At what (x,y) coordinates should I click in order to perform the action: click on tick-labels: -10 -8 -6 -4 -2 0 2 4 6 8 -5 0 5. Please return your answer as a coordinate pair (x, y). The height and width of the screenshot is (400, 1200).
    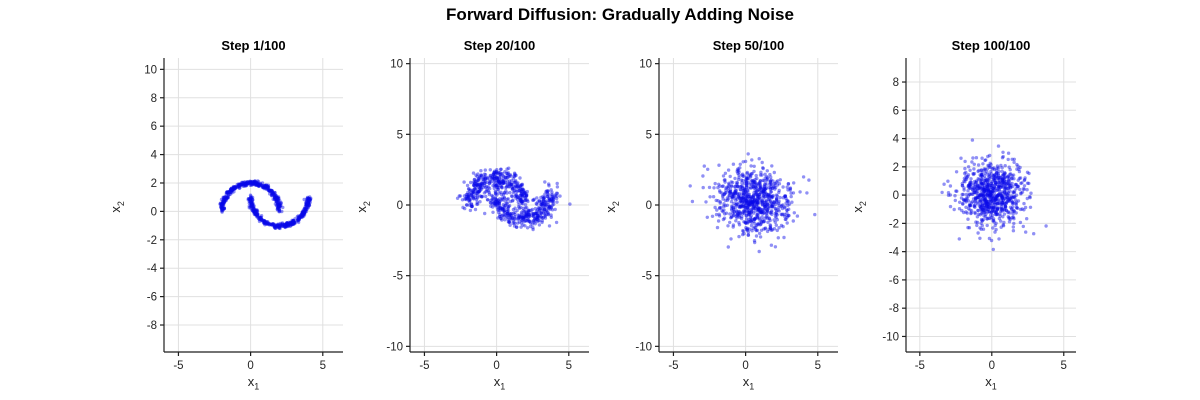
    Looking at the image, I should click on (974, 224).